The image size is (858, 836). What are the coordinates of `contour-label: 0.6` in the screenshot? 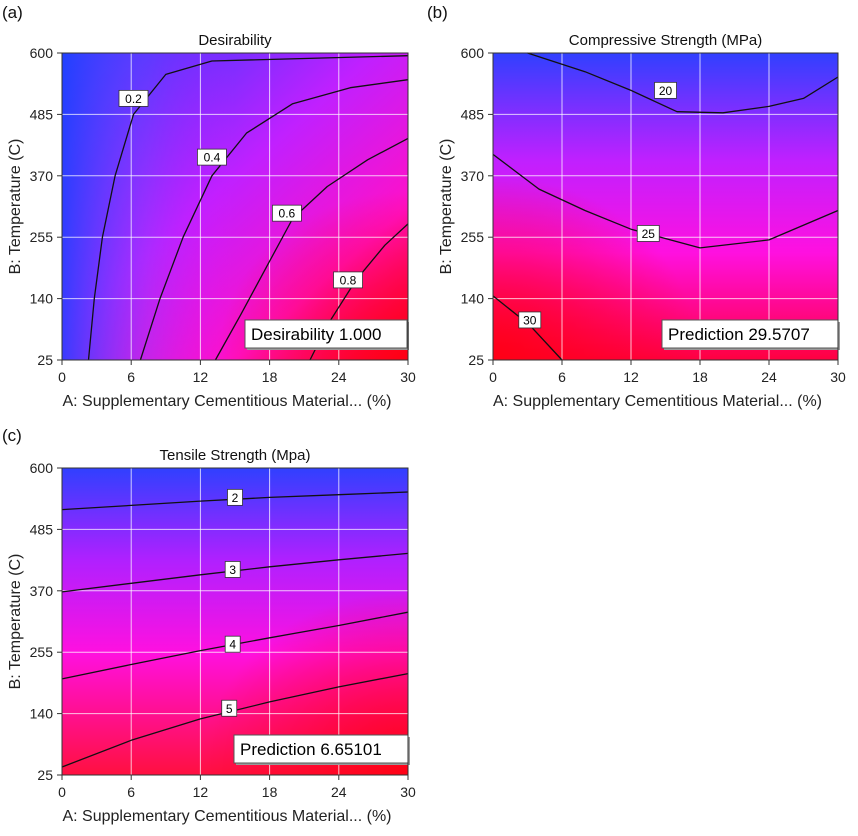 It's located at (287, 214).